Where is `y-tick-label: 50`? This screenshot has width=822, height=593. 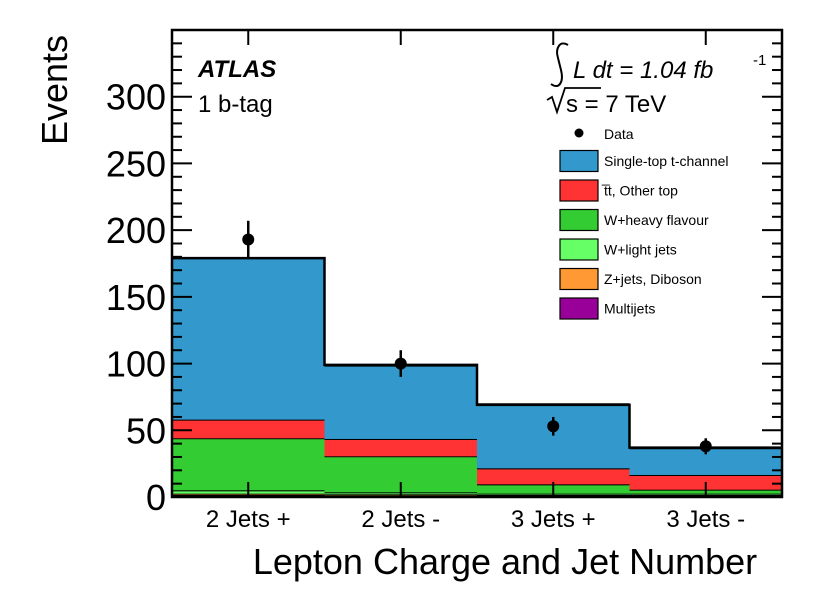 y-tick-label: 50 is located at coordinates (146, 430).